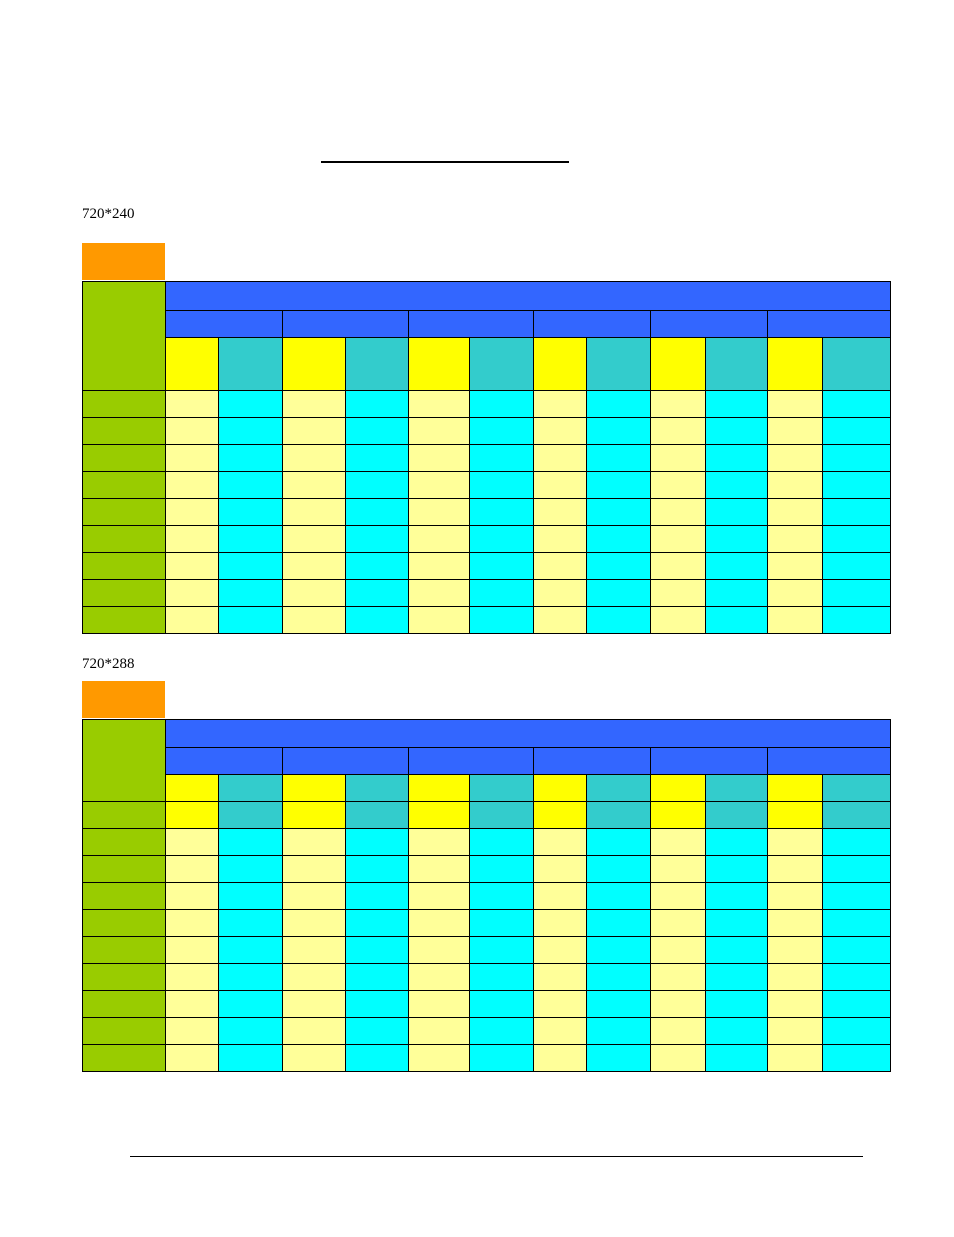 Image resolution: width=954 pixels, height=1237 pixels. I want to click on section-label-720x288: 720*288, so click(108, 664).